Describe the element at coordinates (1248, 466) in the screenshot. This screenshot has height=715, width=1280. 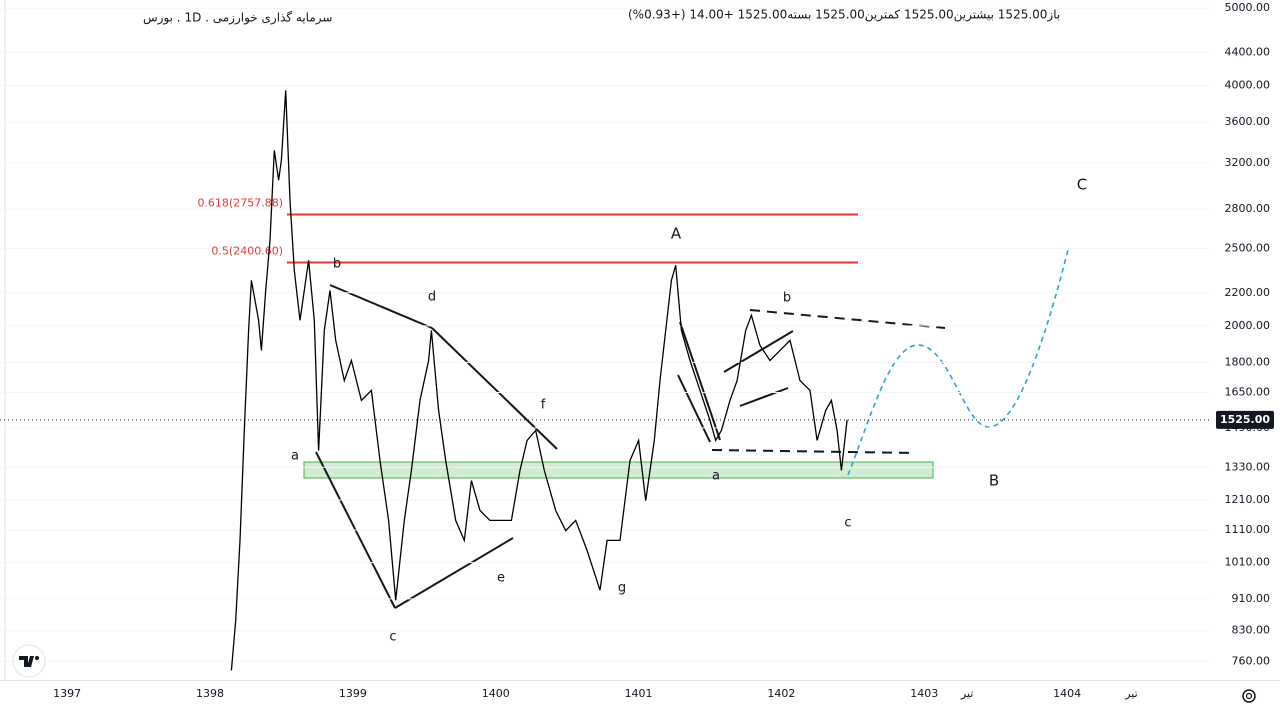
I see `y-tick-label: 1330.00` at that location.